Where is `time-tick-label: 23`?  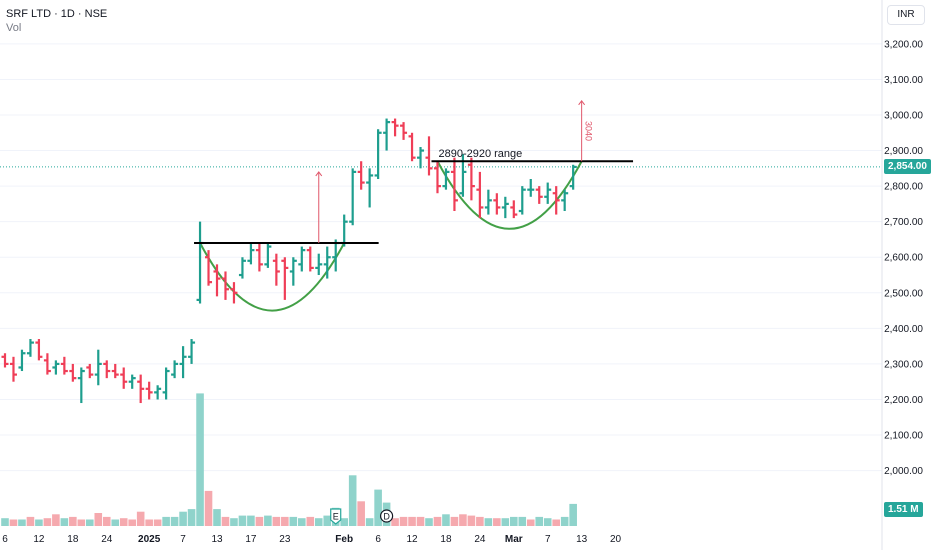 time-tick-label: 23 is located at coordinates (285, 539).